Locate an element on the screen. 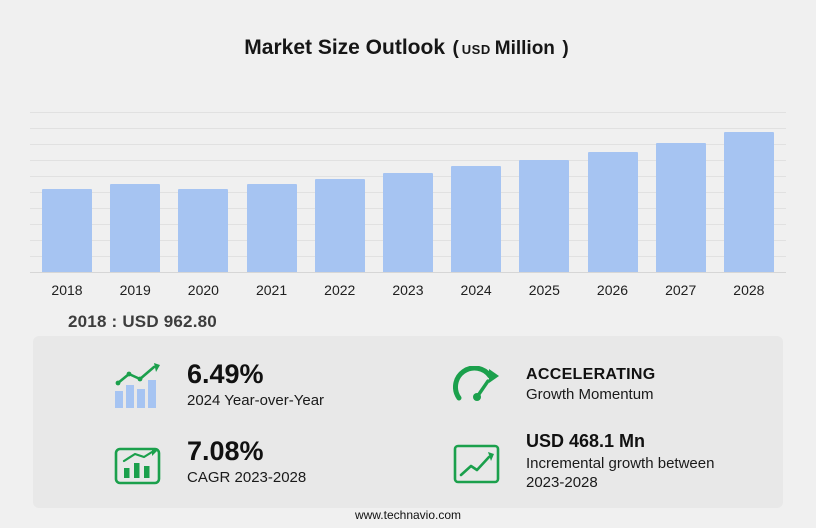 The width and height of the screenshot is (816, 528). bar-2027 is located at coordinates (680, 207).